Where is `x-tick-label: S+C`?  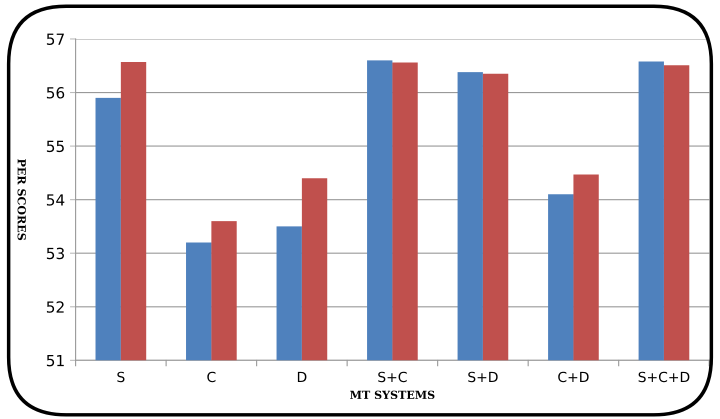
x-tick-label: S+C is located at coordinates (392, 377).